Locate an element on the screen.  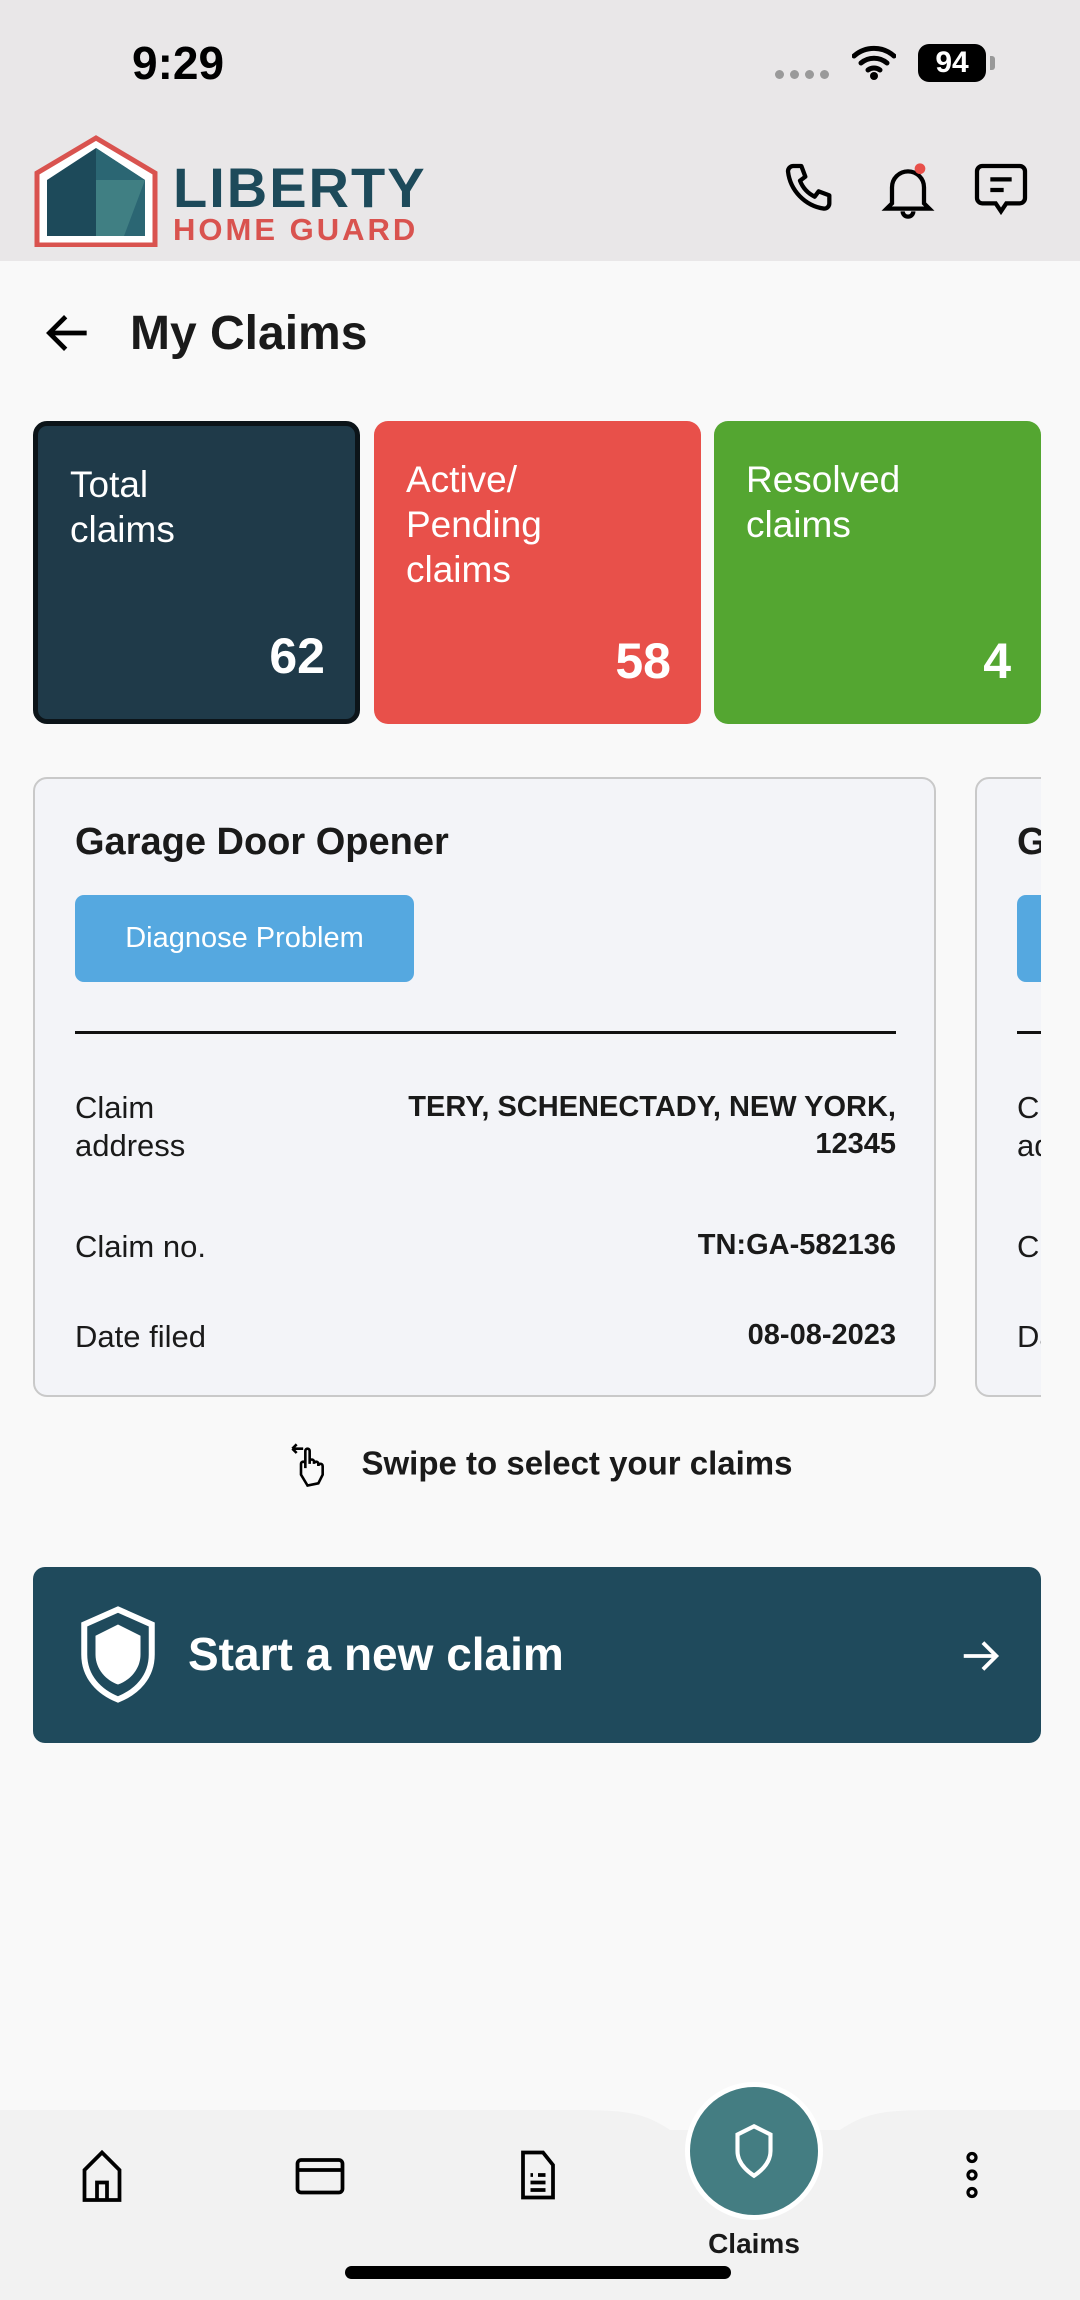
header-bar is located at coordinates (540, 130).